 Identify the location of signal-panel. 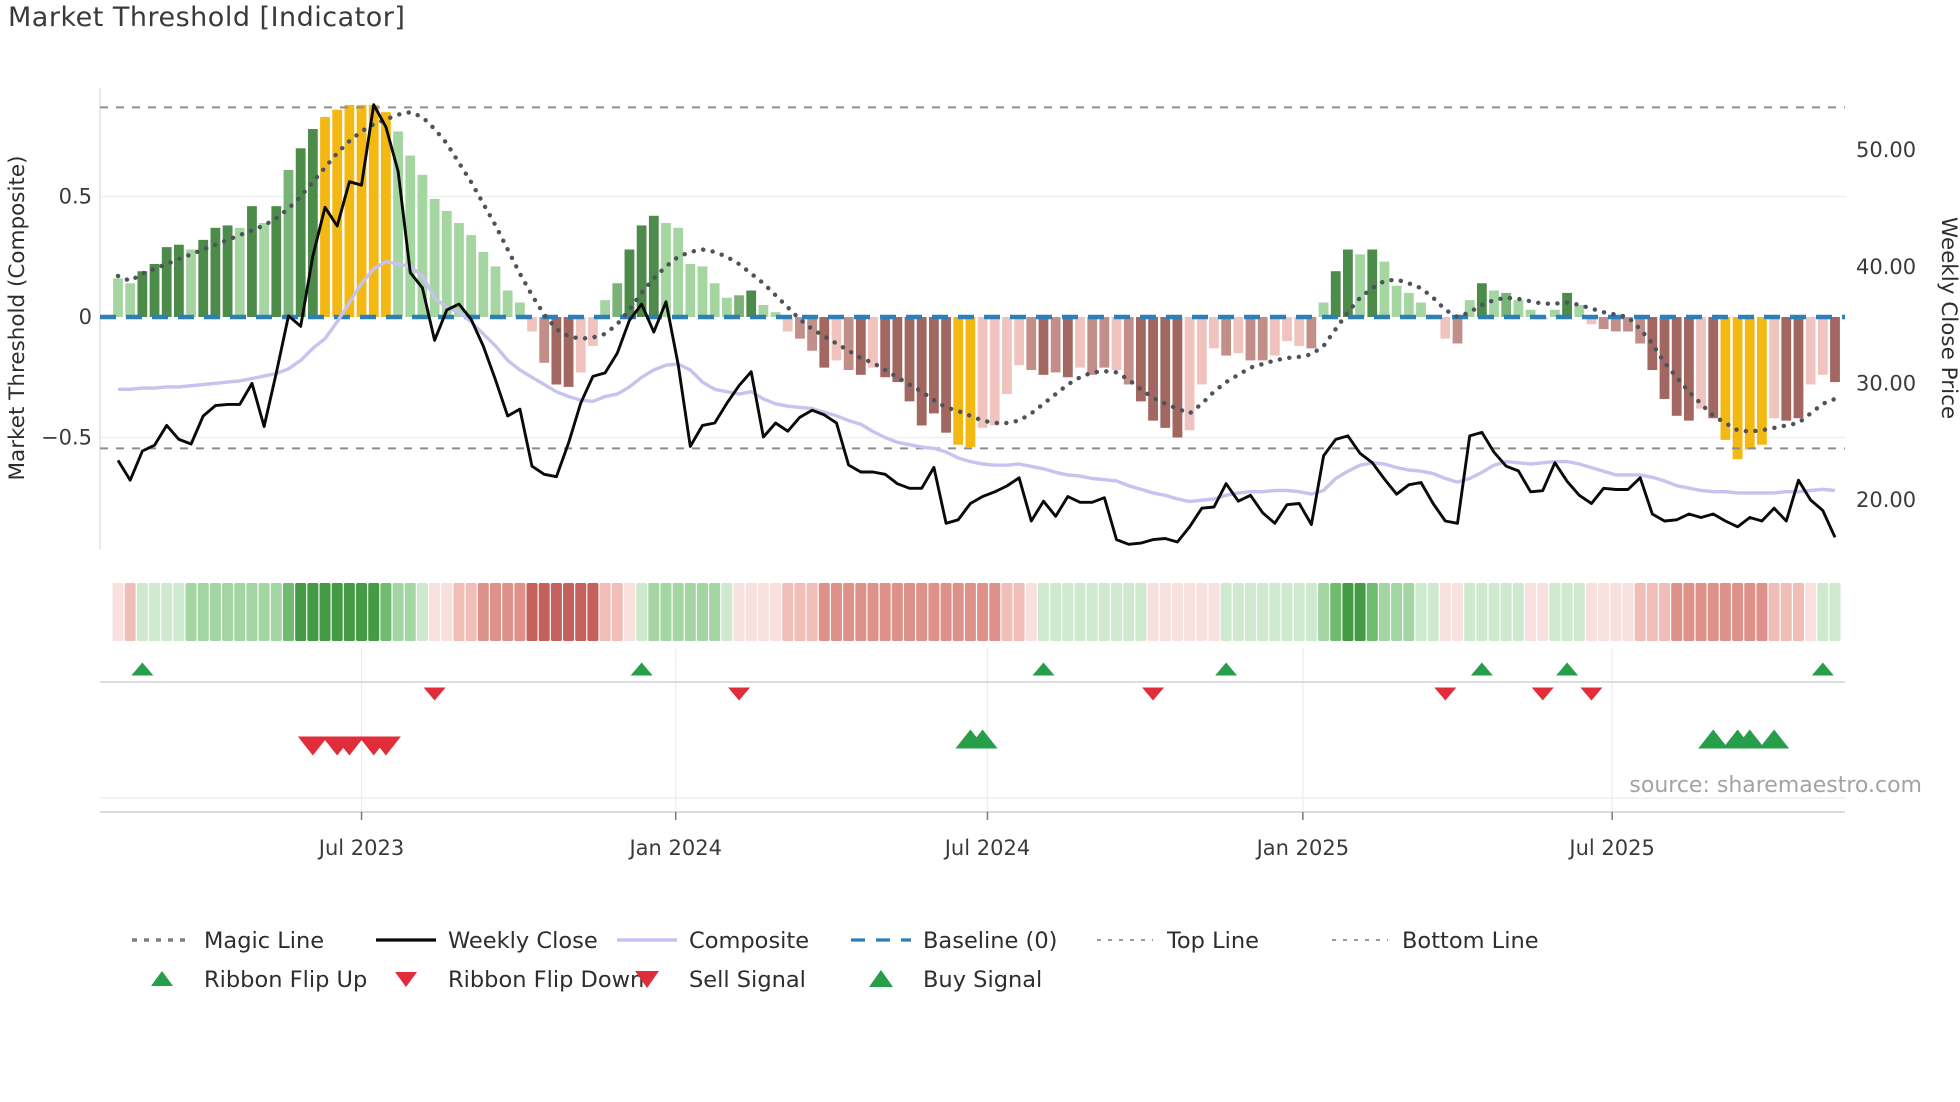
(972, 730).